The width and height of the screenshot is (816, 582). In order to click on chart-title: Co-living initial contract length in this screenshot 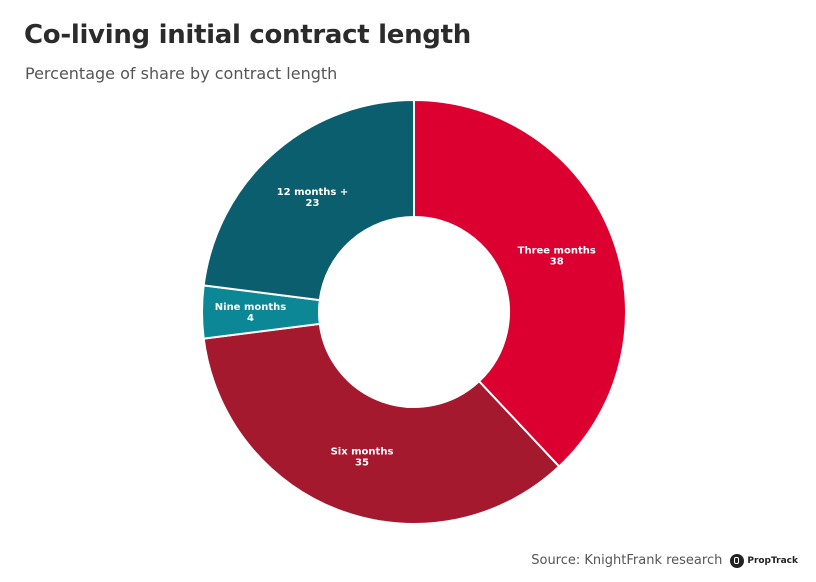, I will do `click(247, 35)`.